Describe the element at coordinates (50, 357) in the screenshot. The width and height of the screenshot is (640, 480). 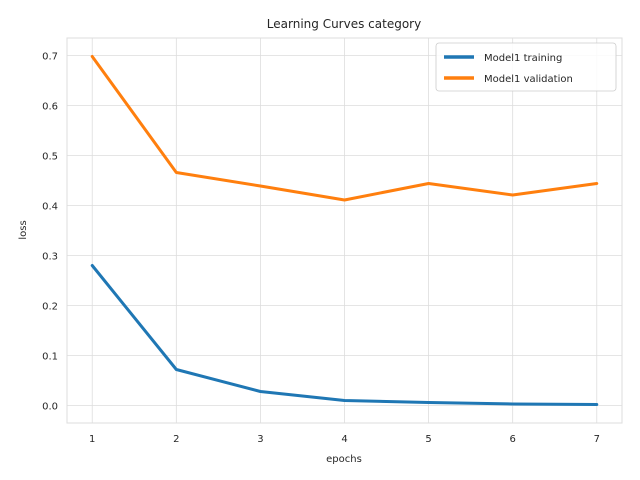
I see `y-tick-label: 0.1` at that location.